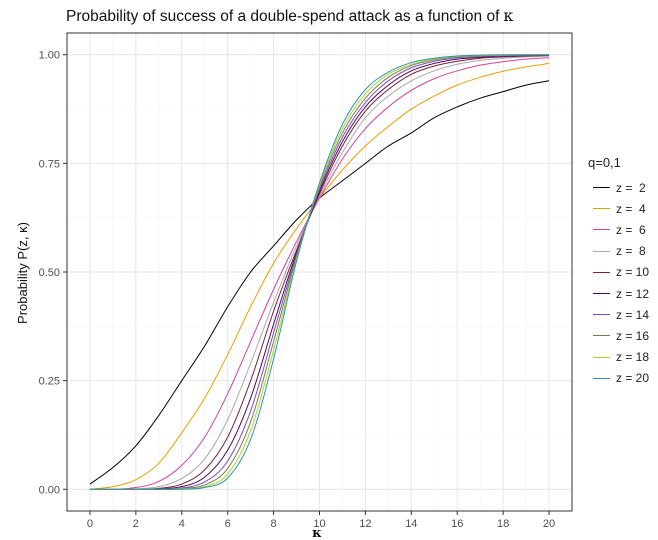  Describe the element at coordinates (604, 162) in the screenshot. I see `legend-title: q=0,1` at that location.